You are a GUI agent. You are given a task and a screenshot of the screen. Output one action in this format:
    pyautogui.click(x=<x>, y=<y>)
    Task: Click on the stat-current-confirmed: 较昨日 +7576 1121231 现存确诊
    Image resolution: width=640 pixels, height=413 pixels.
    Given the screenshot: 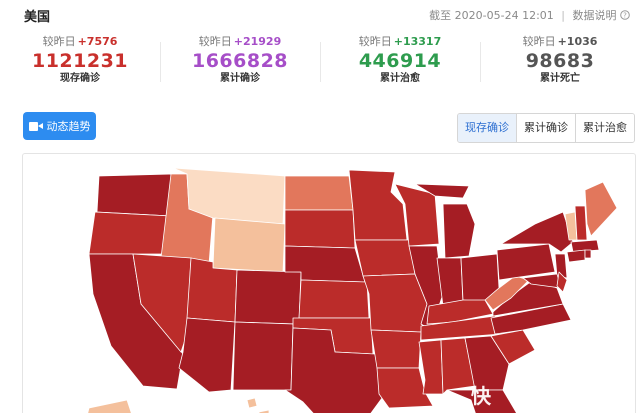 What is the action you would take?
    pyautogui.click(x=80, y=63)
    